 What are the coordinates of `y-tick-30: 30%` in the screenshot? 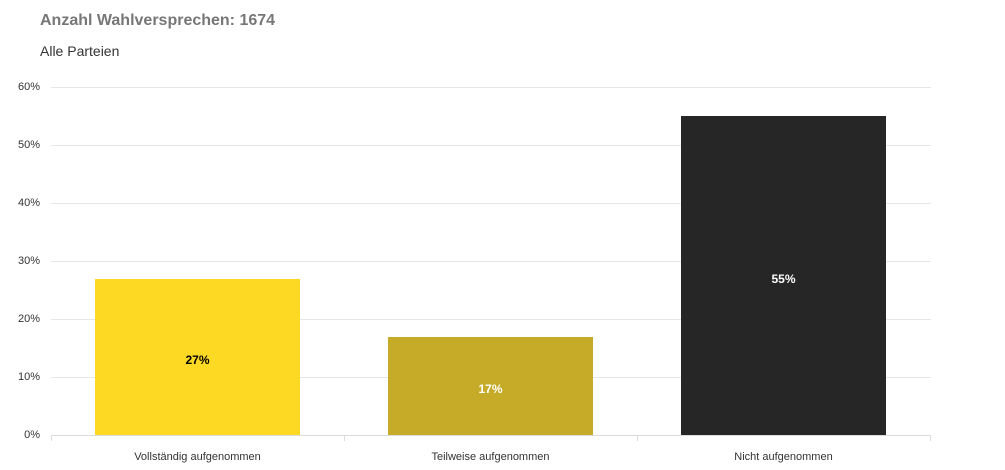 It's located at (28, 261).